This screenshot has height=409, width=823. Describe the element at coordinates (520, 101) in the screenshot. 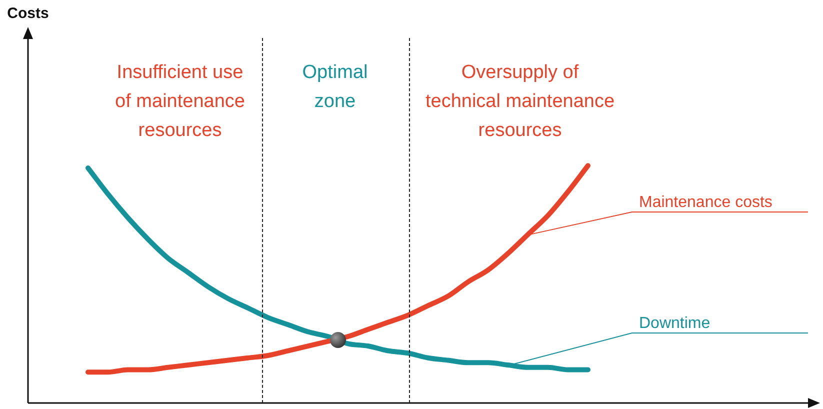

I see `text: Oversupply of technical maintenance resources` at that location.